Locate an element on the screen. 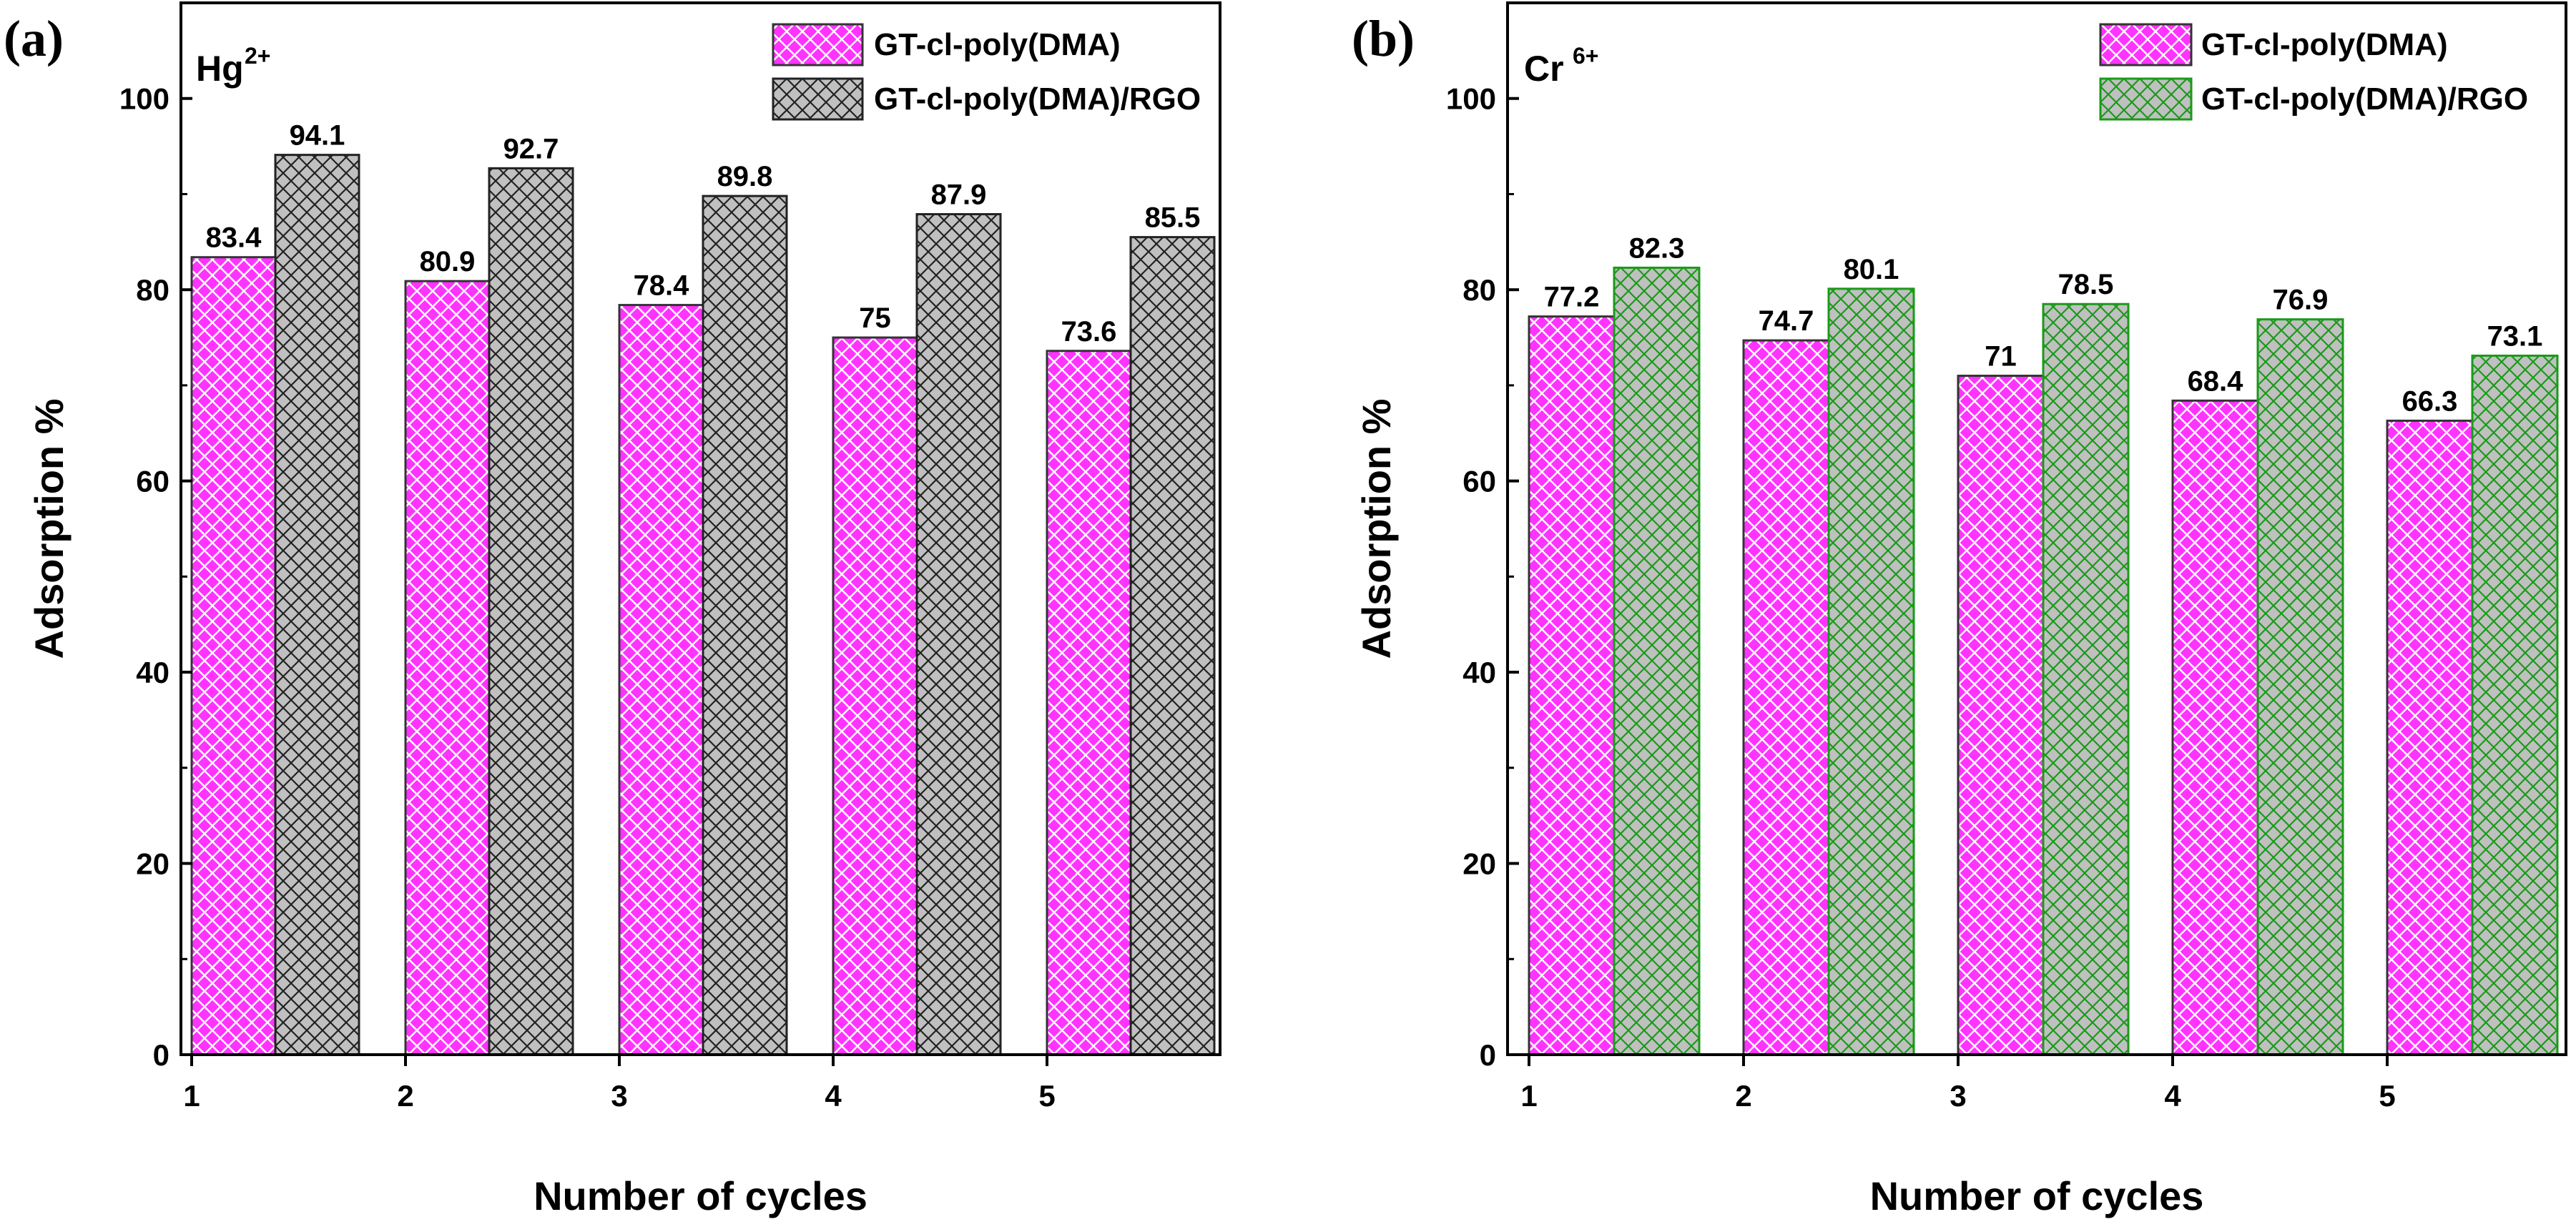  data-label-gt-cl-poly-dma-cycle-1: 77.2 is located at coordinates (1572, 297).